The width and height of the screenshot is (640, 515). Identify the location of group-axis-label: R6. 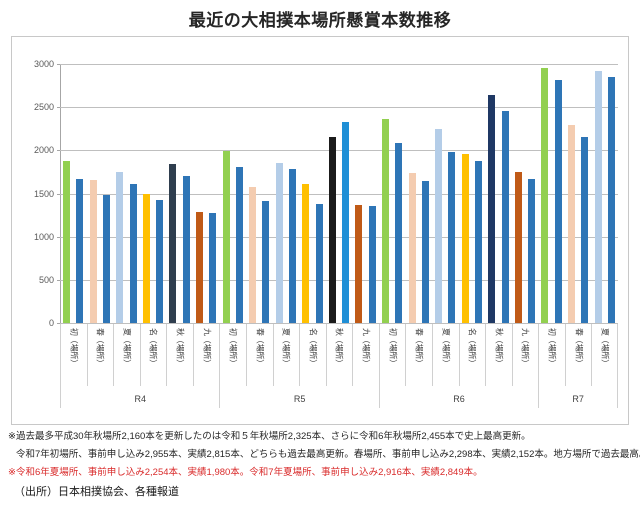
(458, 397).